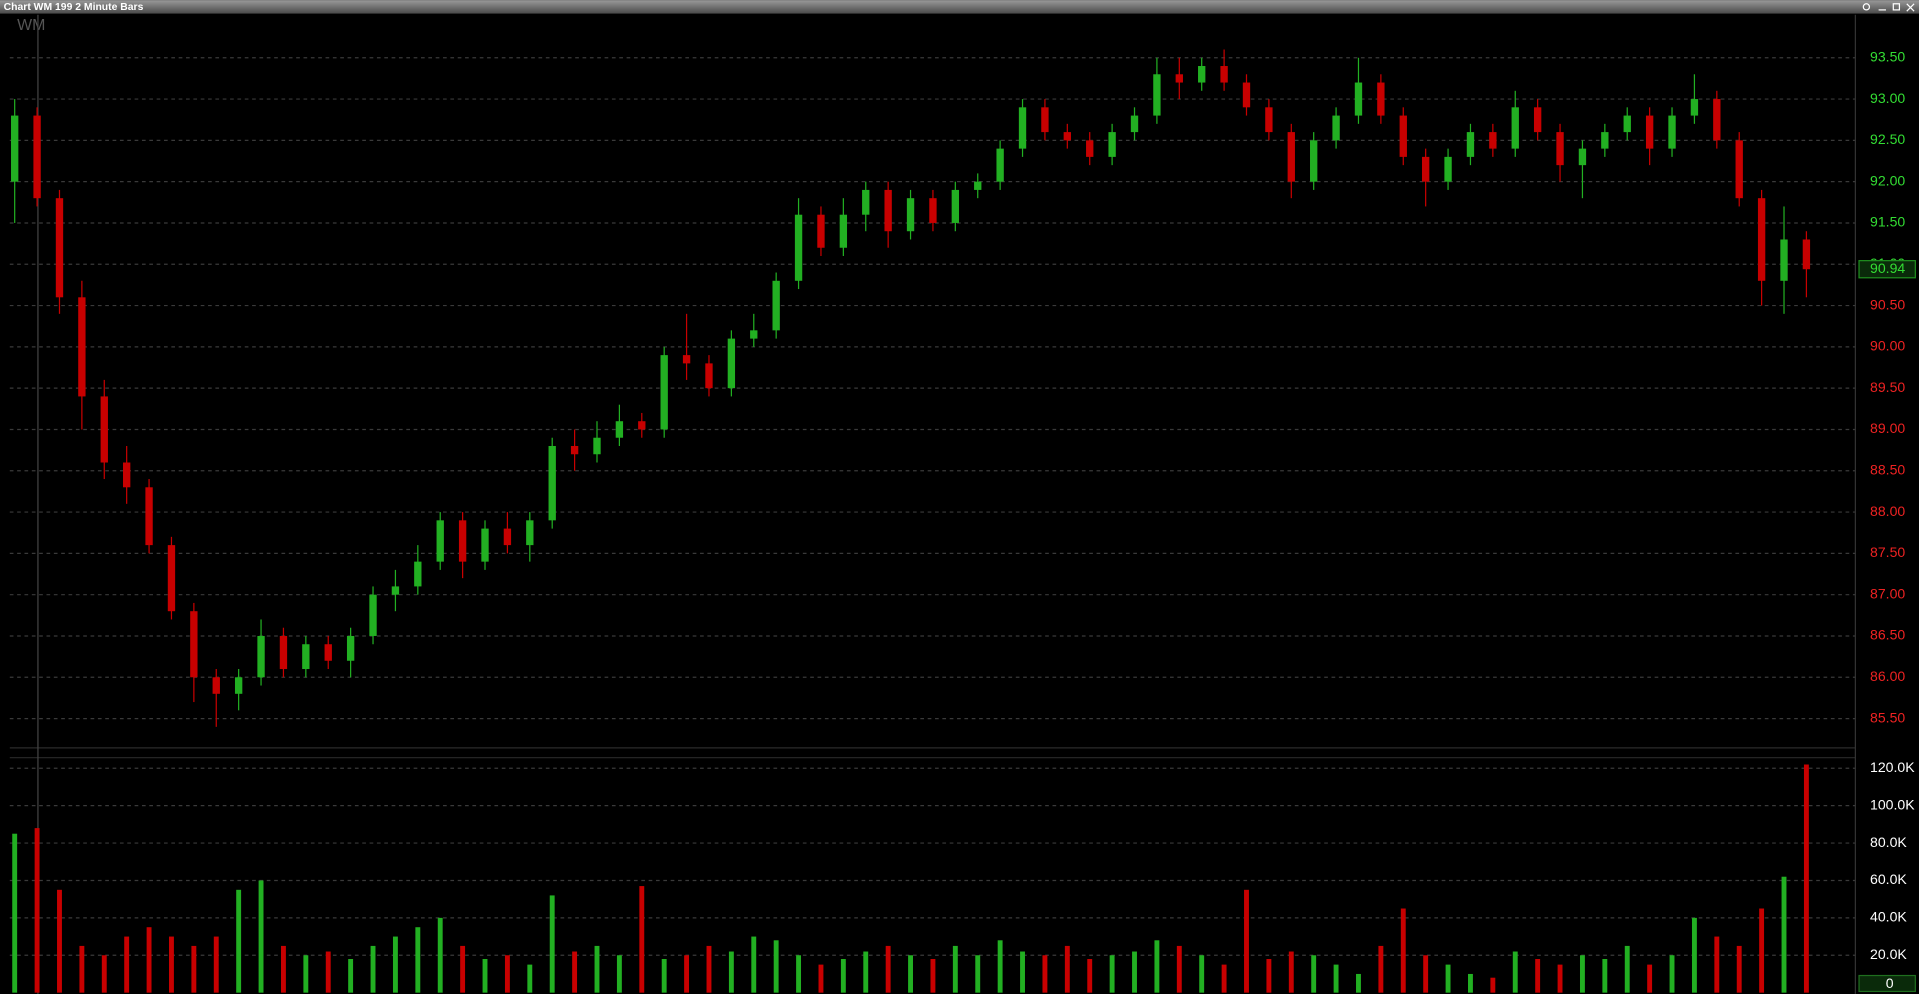 The width and height of the screenshot is (1919, 994). Describe the element at coordinates (1887, 222) in the screenshot. I see `y-tick-label: 91.50` at that location.